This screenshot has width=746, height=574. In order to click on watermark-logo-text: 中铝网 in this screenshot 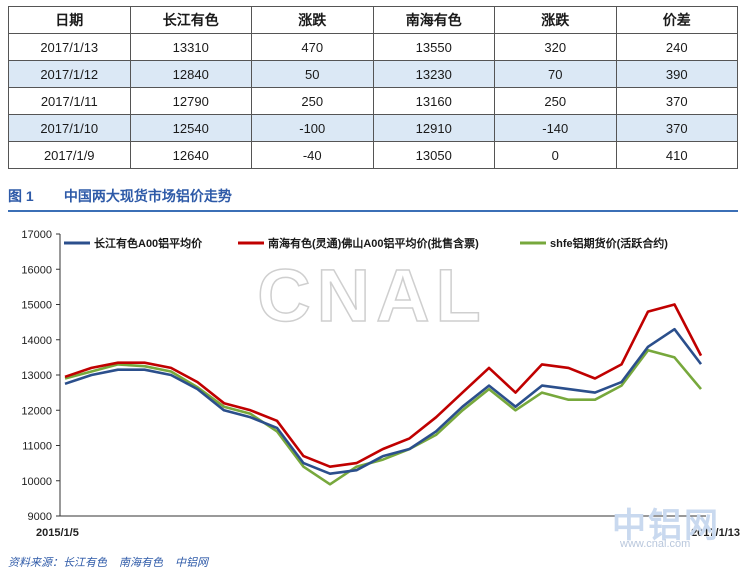, I will do `click(666, 526)`.